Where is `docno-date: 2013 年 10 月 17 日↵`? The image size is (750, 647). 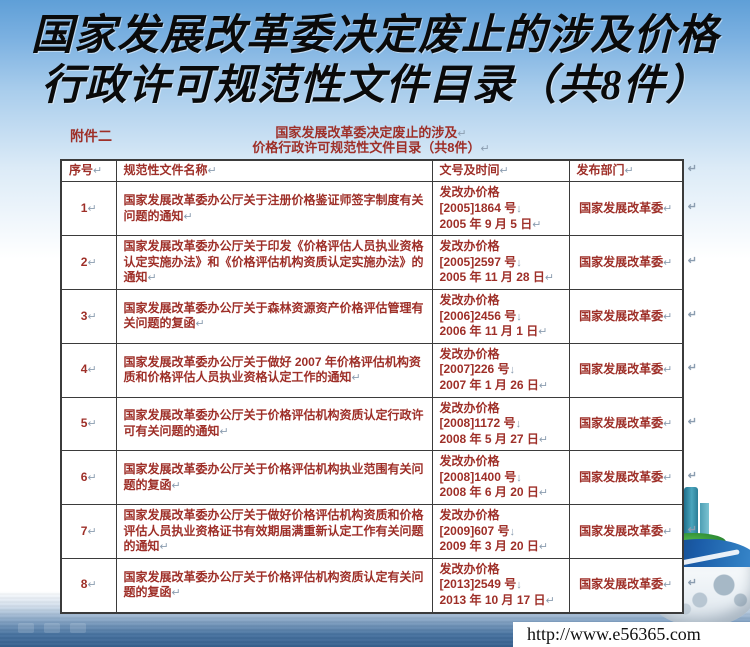
docno-date: 2013 年 10 月 17 日↵ is located at coordinates (497, 600).